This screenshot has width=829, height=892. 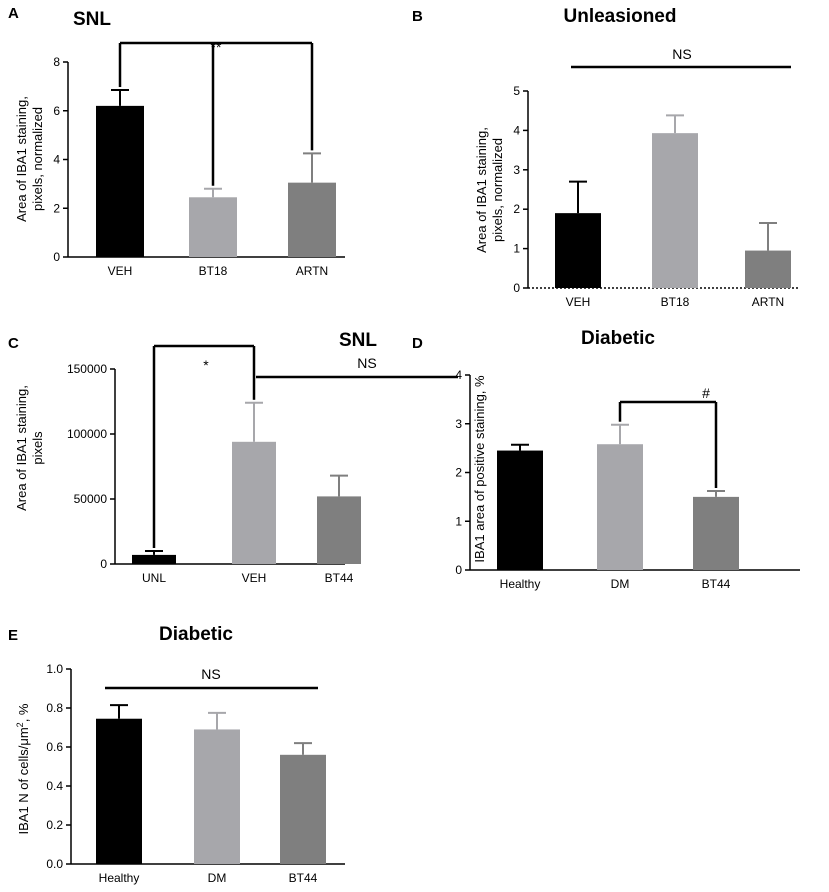 What do you see at coordinates (56, 62) in the screenshot?
I see `y-tick-label: 8` at bounding box center [56, 62].